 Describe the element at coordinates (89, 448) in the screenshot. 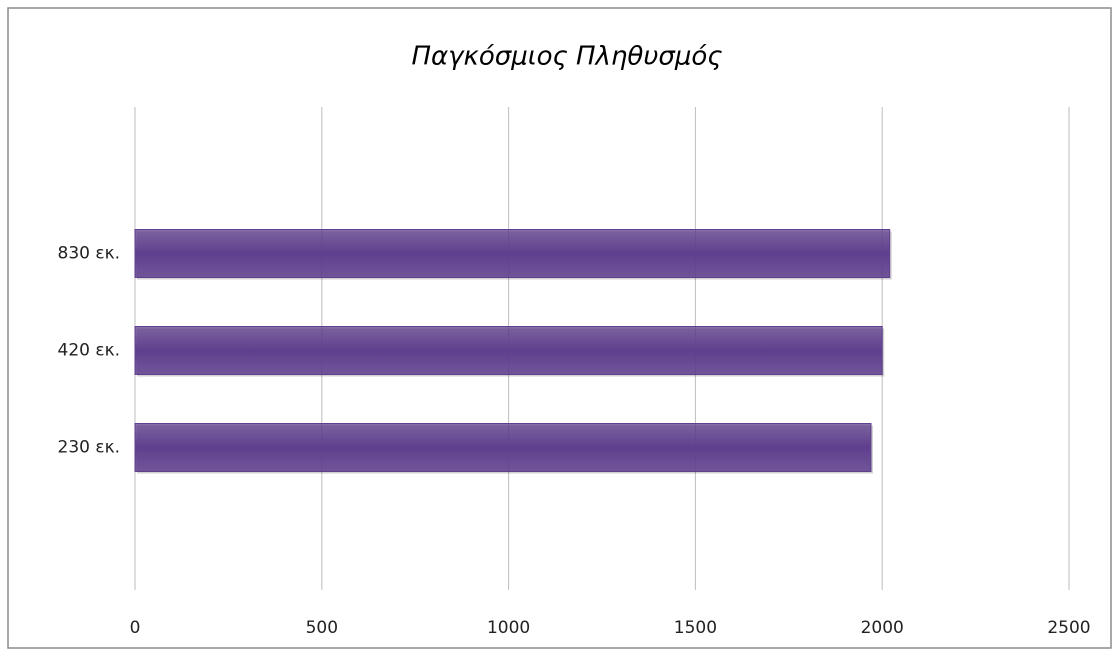

I see `y-tick-label: 230 εκ.` at that location.